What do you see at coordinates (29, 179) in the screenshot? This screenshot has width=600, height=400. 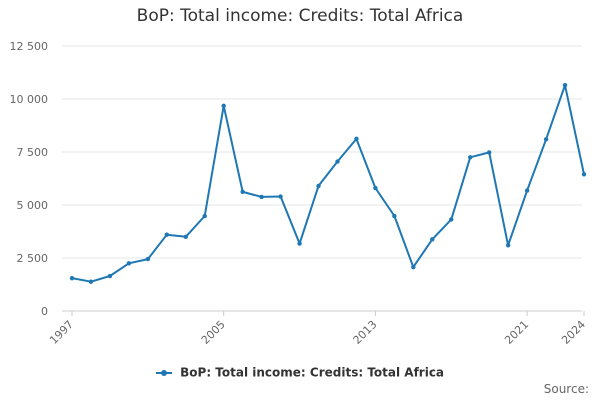 I see `y-axis-tick-labels: 0 2 500 5 000 7 500 10 000 12 500` at bounding box center [29, 179].